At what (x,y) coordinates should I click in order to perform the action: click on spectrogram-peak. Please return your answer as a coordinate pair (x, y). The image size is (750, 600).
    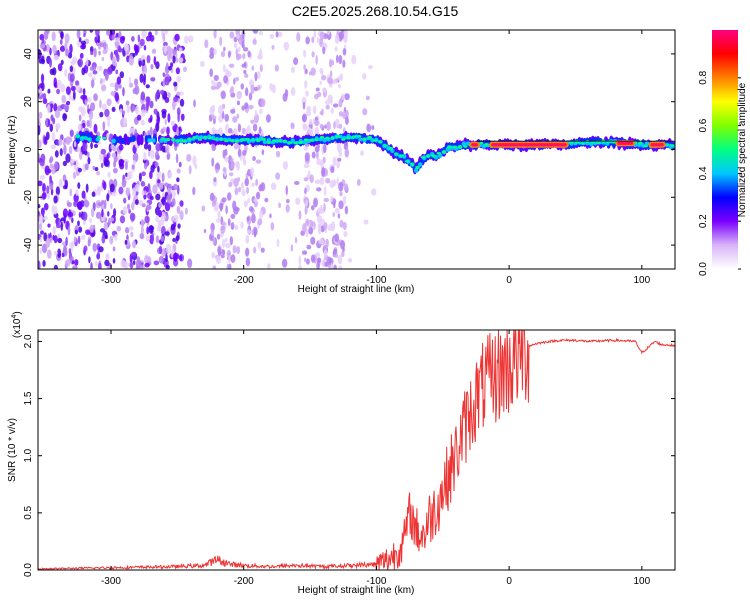
    Looking at the image, I should click on (474, 145).